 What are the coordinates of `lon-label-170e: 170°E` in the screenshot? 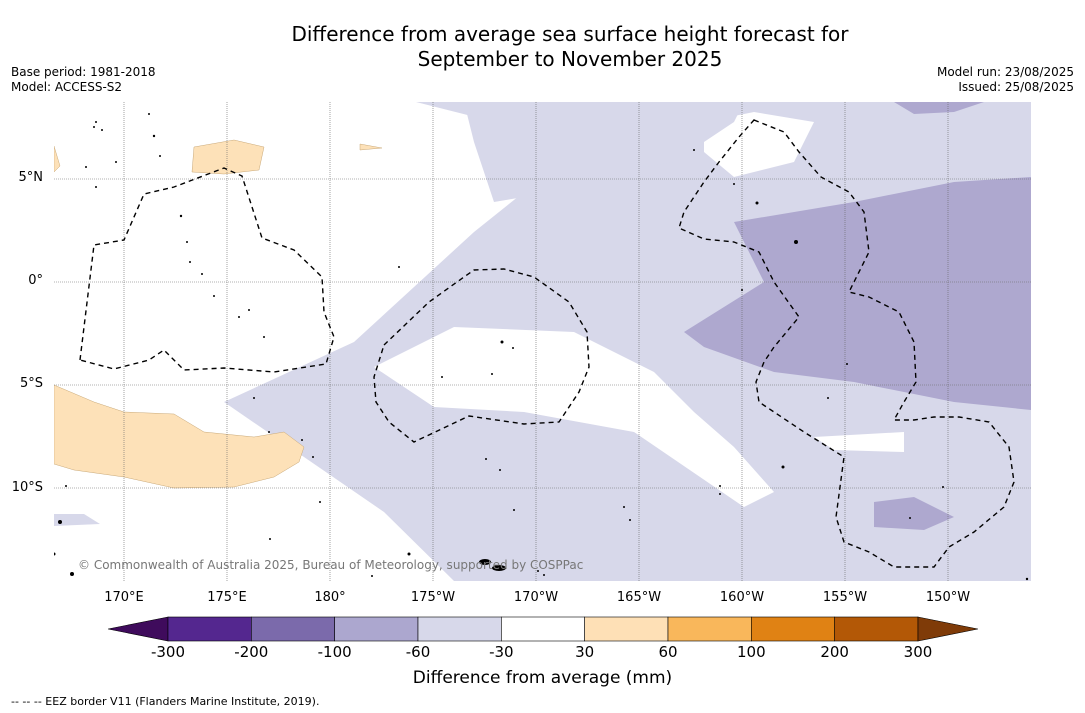 It's located at (124, 597).